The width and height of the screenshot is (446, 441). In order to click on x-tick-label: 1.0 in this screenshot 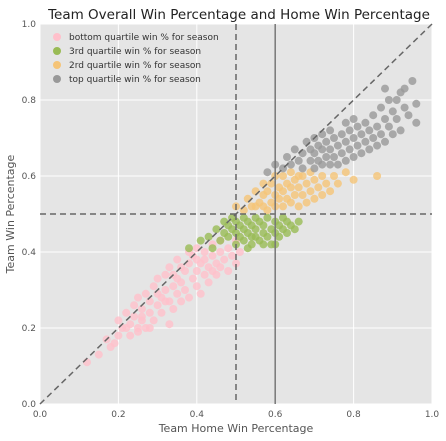, I will do `click(432, 415)`.